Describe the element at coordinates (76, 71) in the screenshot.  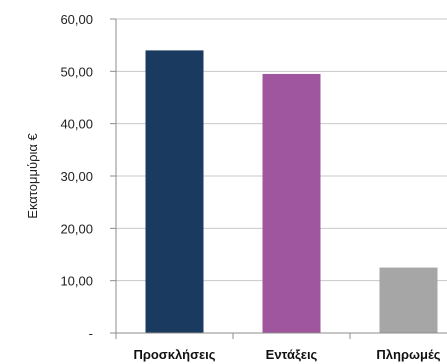
I see `y-tick-label: 50,00` at that location.